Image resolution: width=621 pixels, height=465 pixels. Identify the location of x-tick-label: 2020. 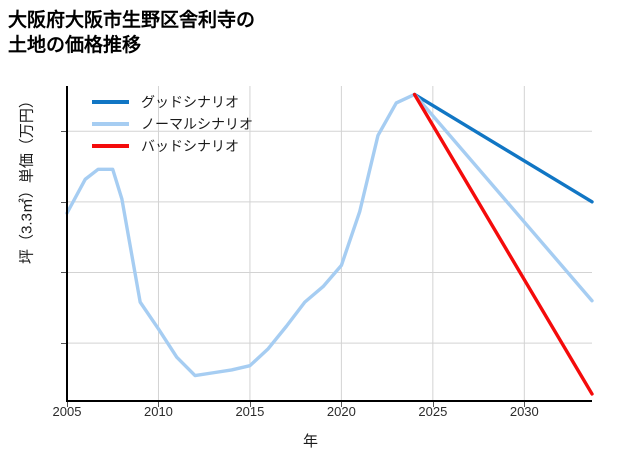
(341, 411).